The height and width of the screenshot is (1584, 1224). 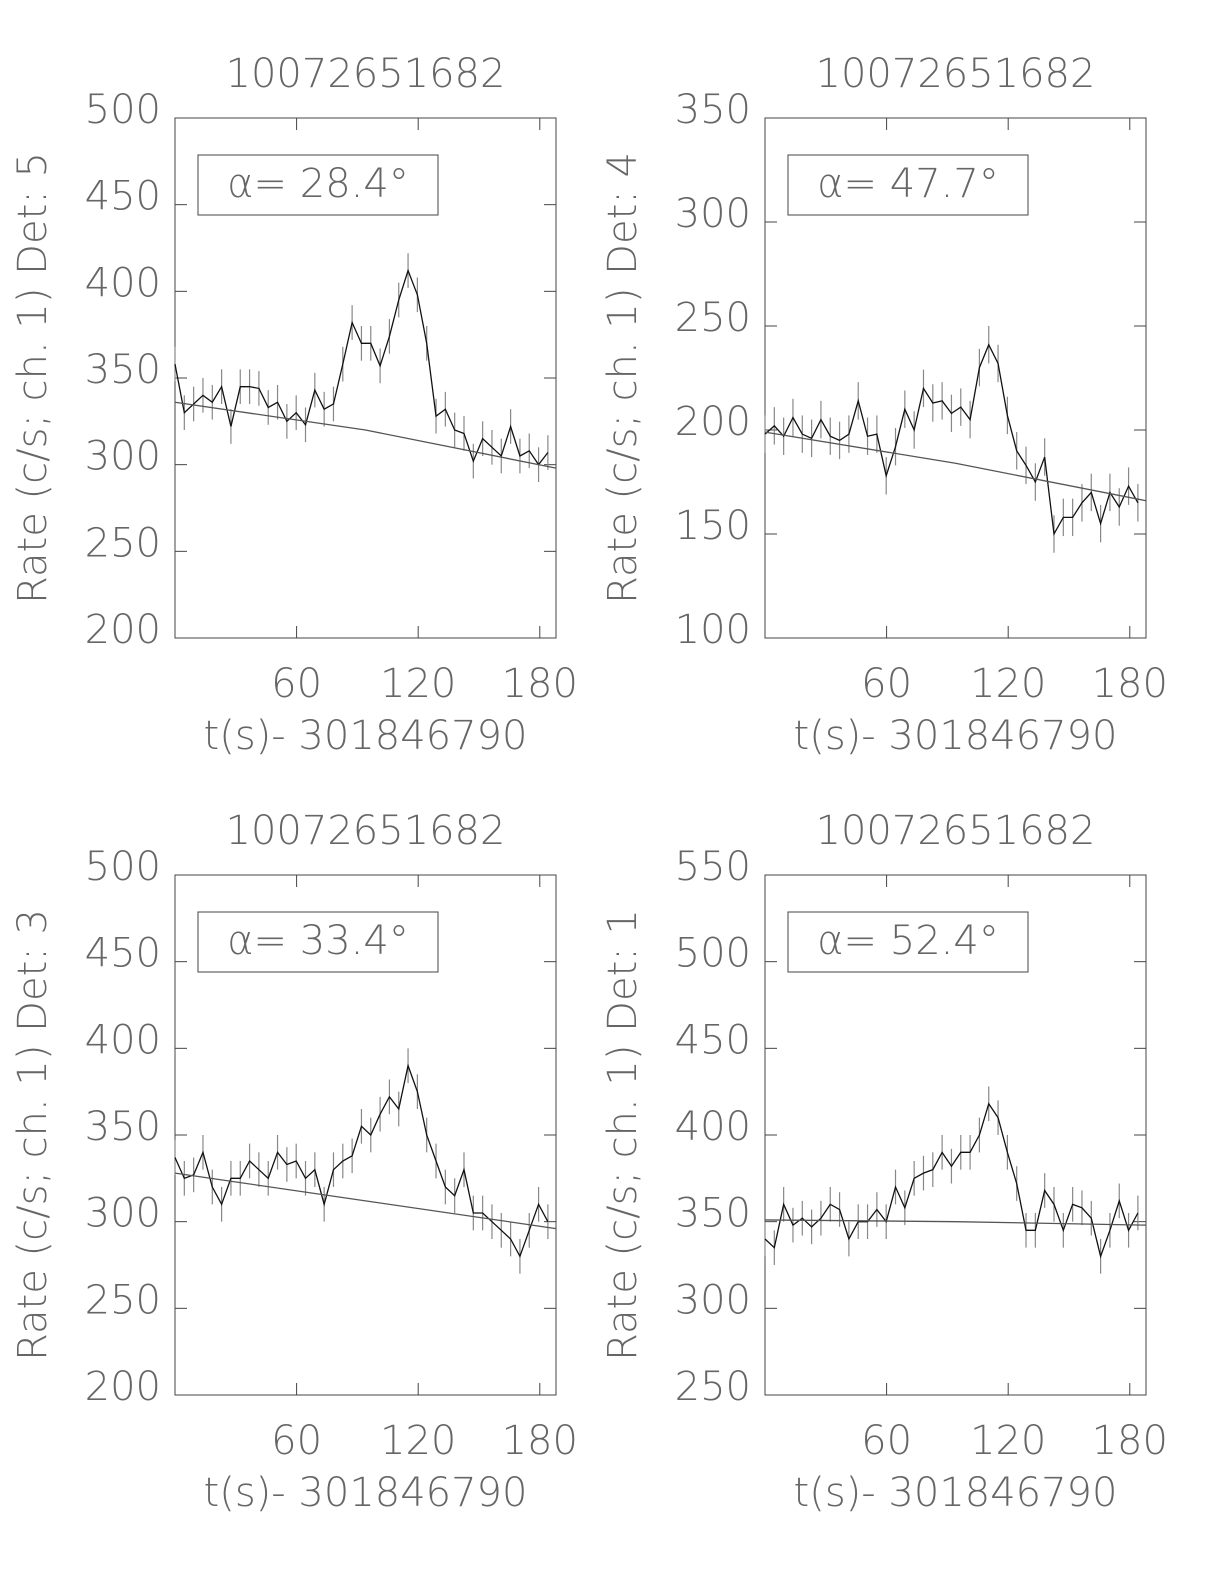 What do you see at coordinates (623, 378) in the screenshot?
I see `y-axis-label: Rate (c/s; ch. 1) Det: 4` at bounding box center [623, 378].